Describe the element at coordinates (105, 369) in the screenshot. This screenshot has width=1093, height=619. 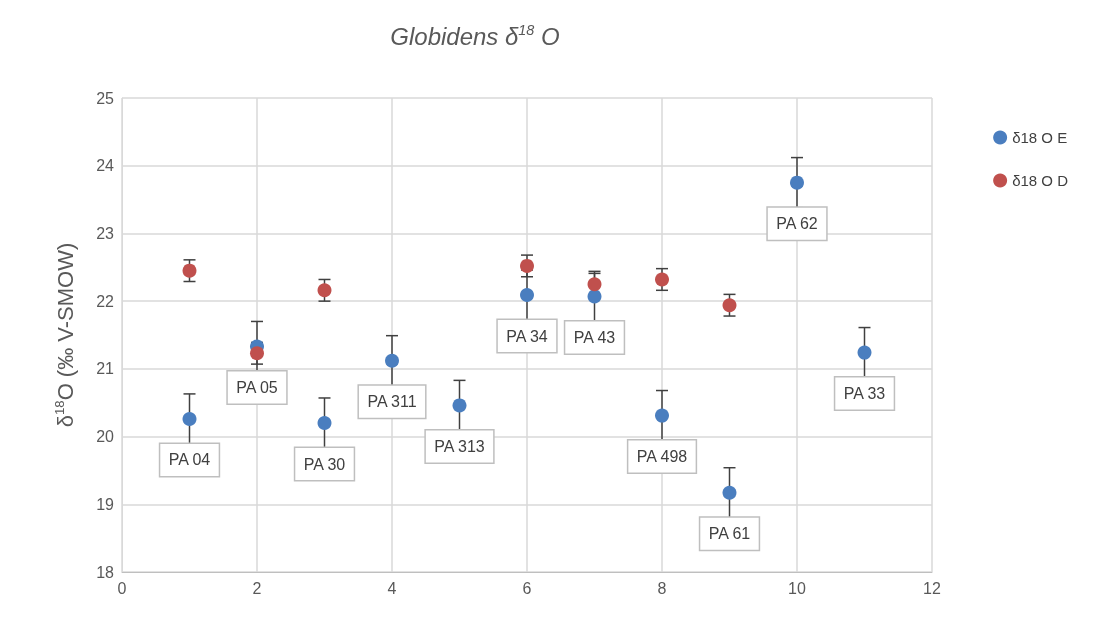
I see `y-tick-label: 21` at that location.